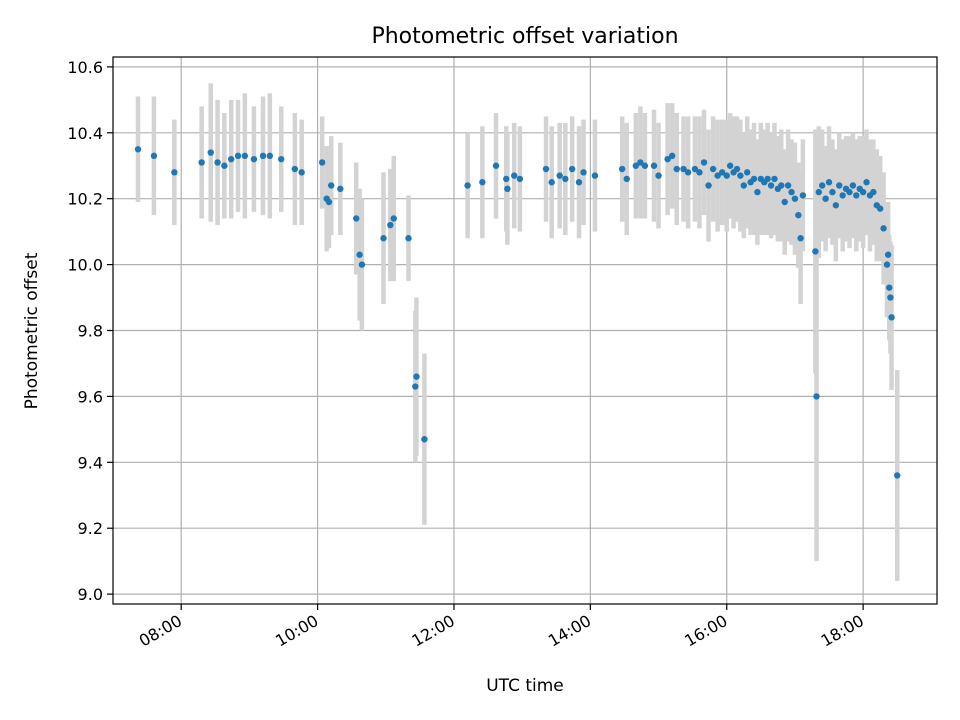 Image resolution: width=960 pixels, height=720 pixels. I want to click on x-axis-label: UTC time, so click(525, 686).